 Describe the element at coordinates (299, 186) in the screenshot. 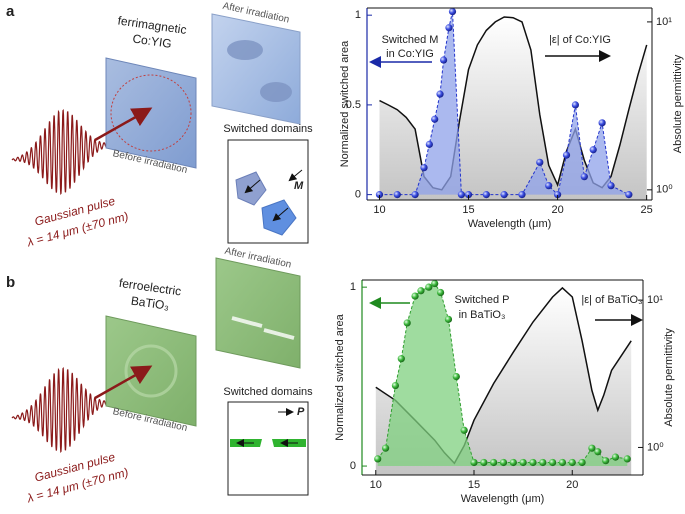

I see `domains-symbol: M` at that location.